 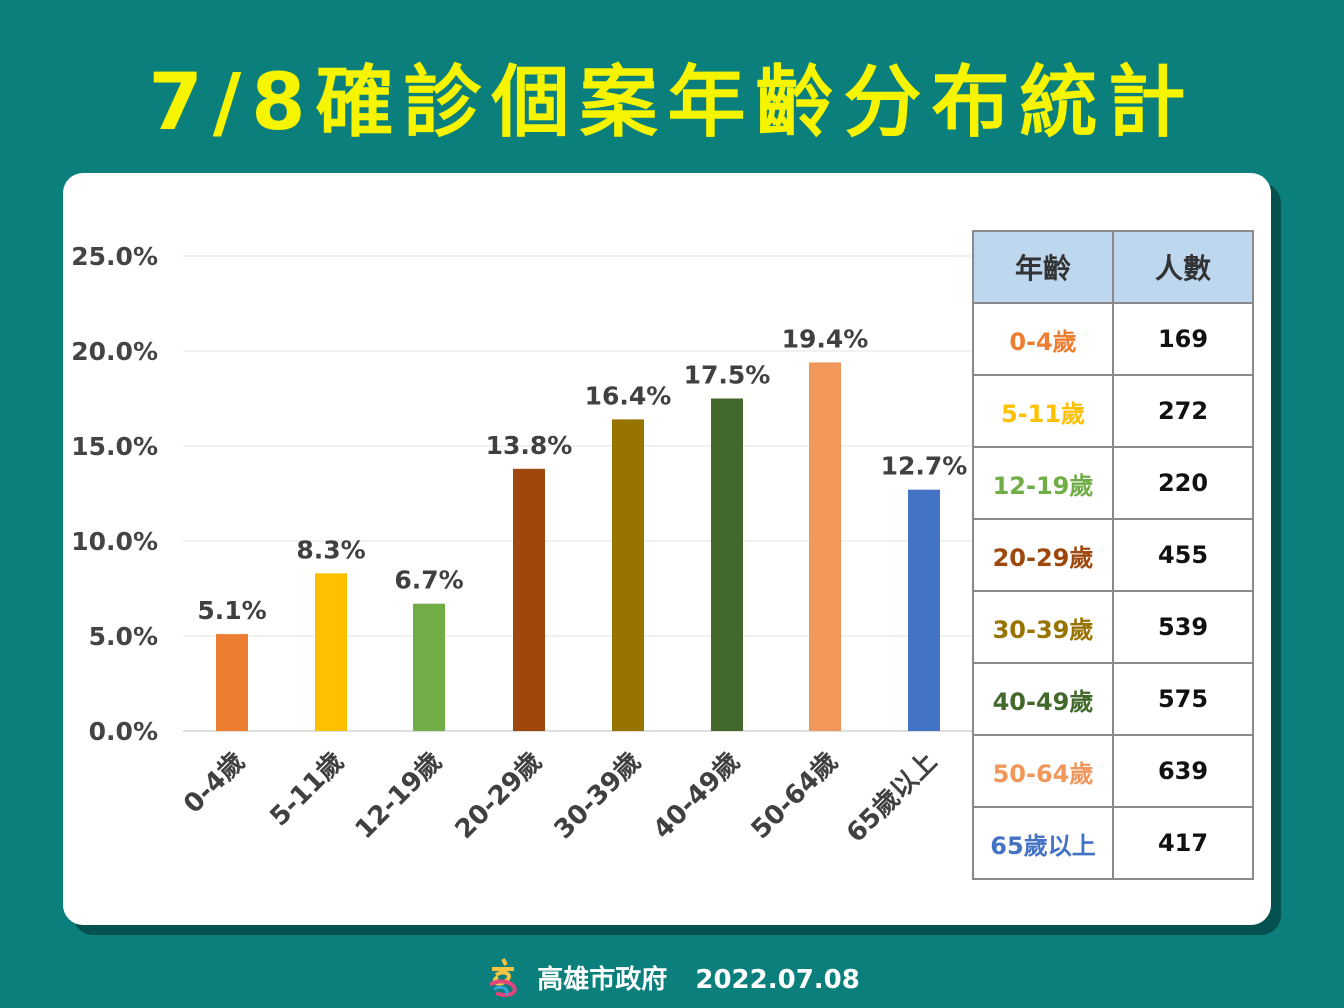 What do you see at coordinates (1043, 843) in the screenshot?
I see `age-cell: 65歲以上` at bounding box center [1043, 843].